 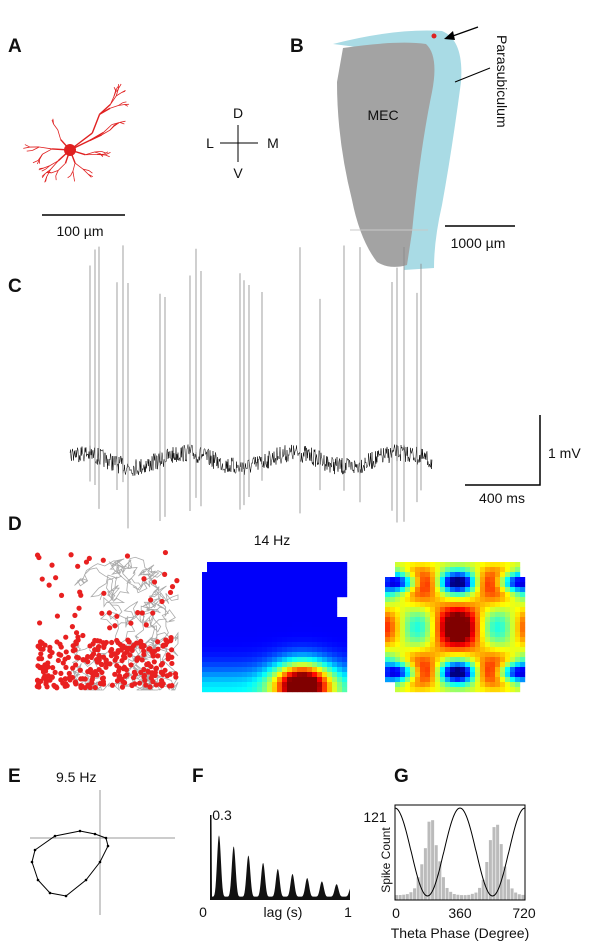 What do you see at coordinates (15, 286) in the screenshot?
I see `panel-label: C` at bounding box center [15, 286].